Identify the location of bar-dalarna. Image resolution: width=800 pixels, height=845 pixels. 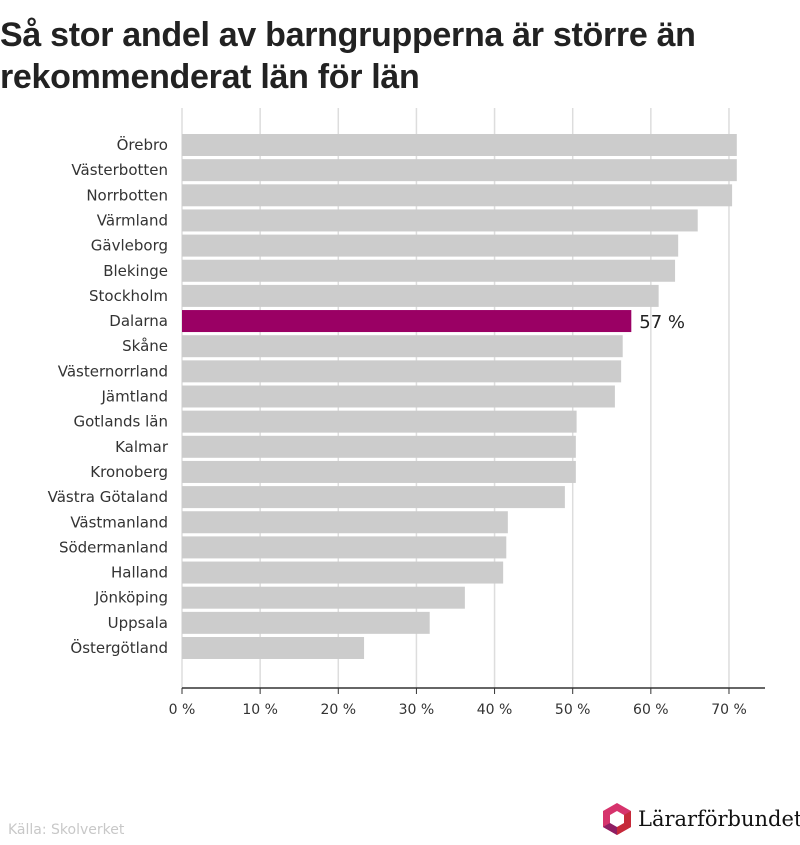
(407, 321).